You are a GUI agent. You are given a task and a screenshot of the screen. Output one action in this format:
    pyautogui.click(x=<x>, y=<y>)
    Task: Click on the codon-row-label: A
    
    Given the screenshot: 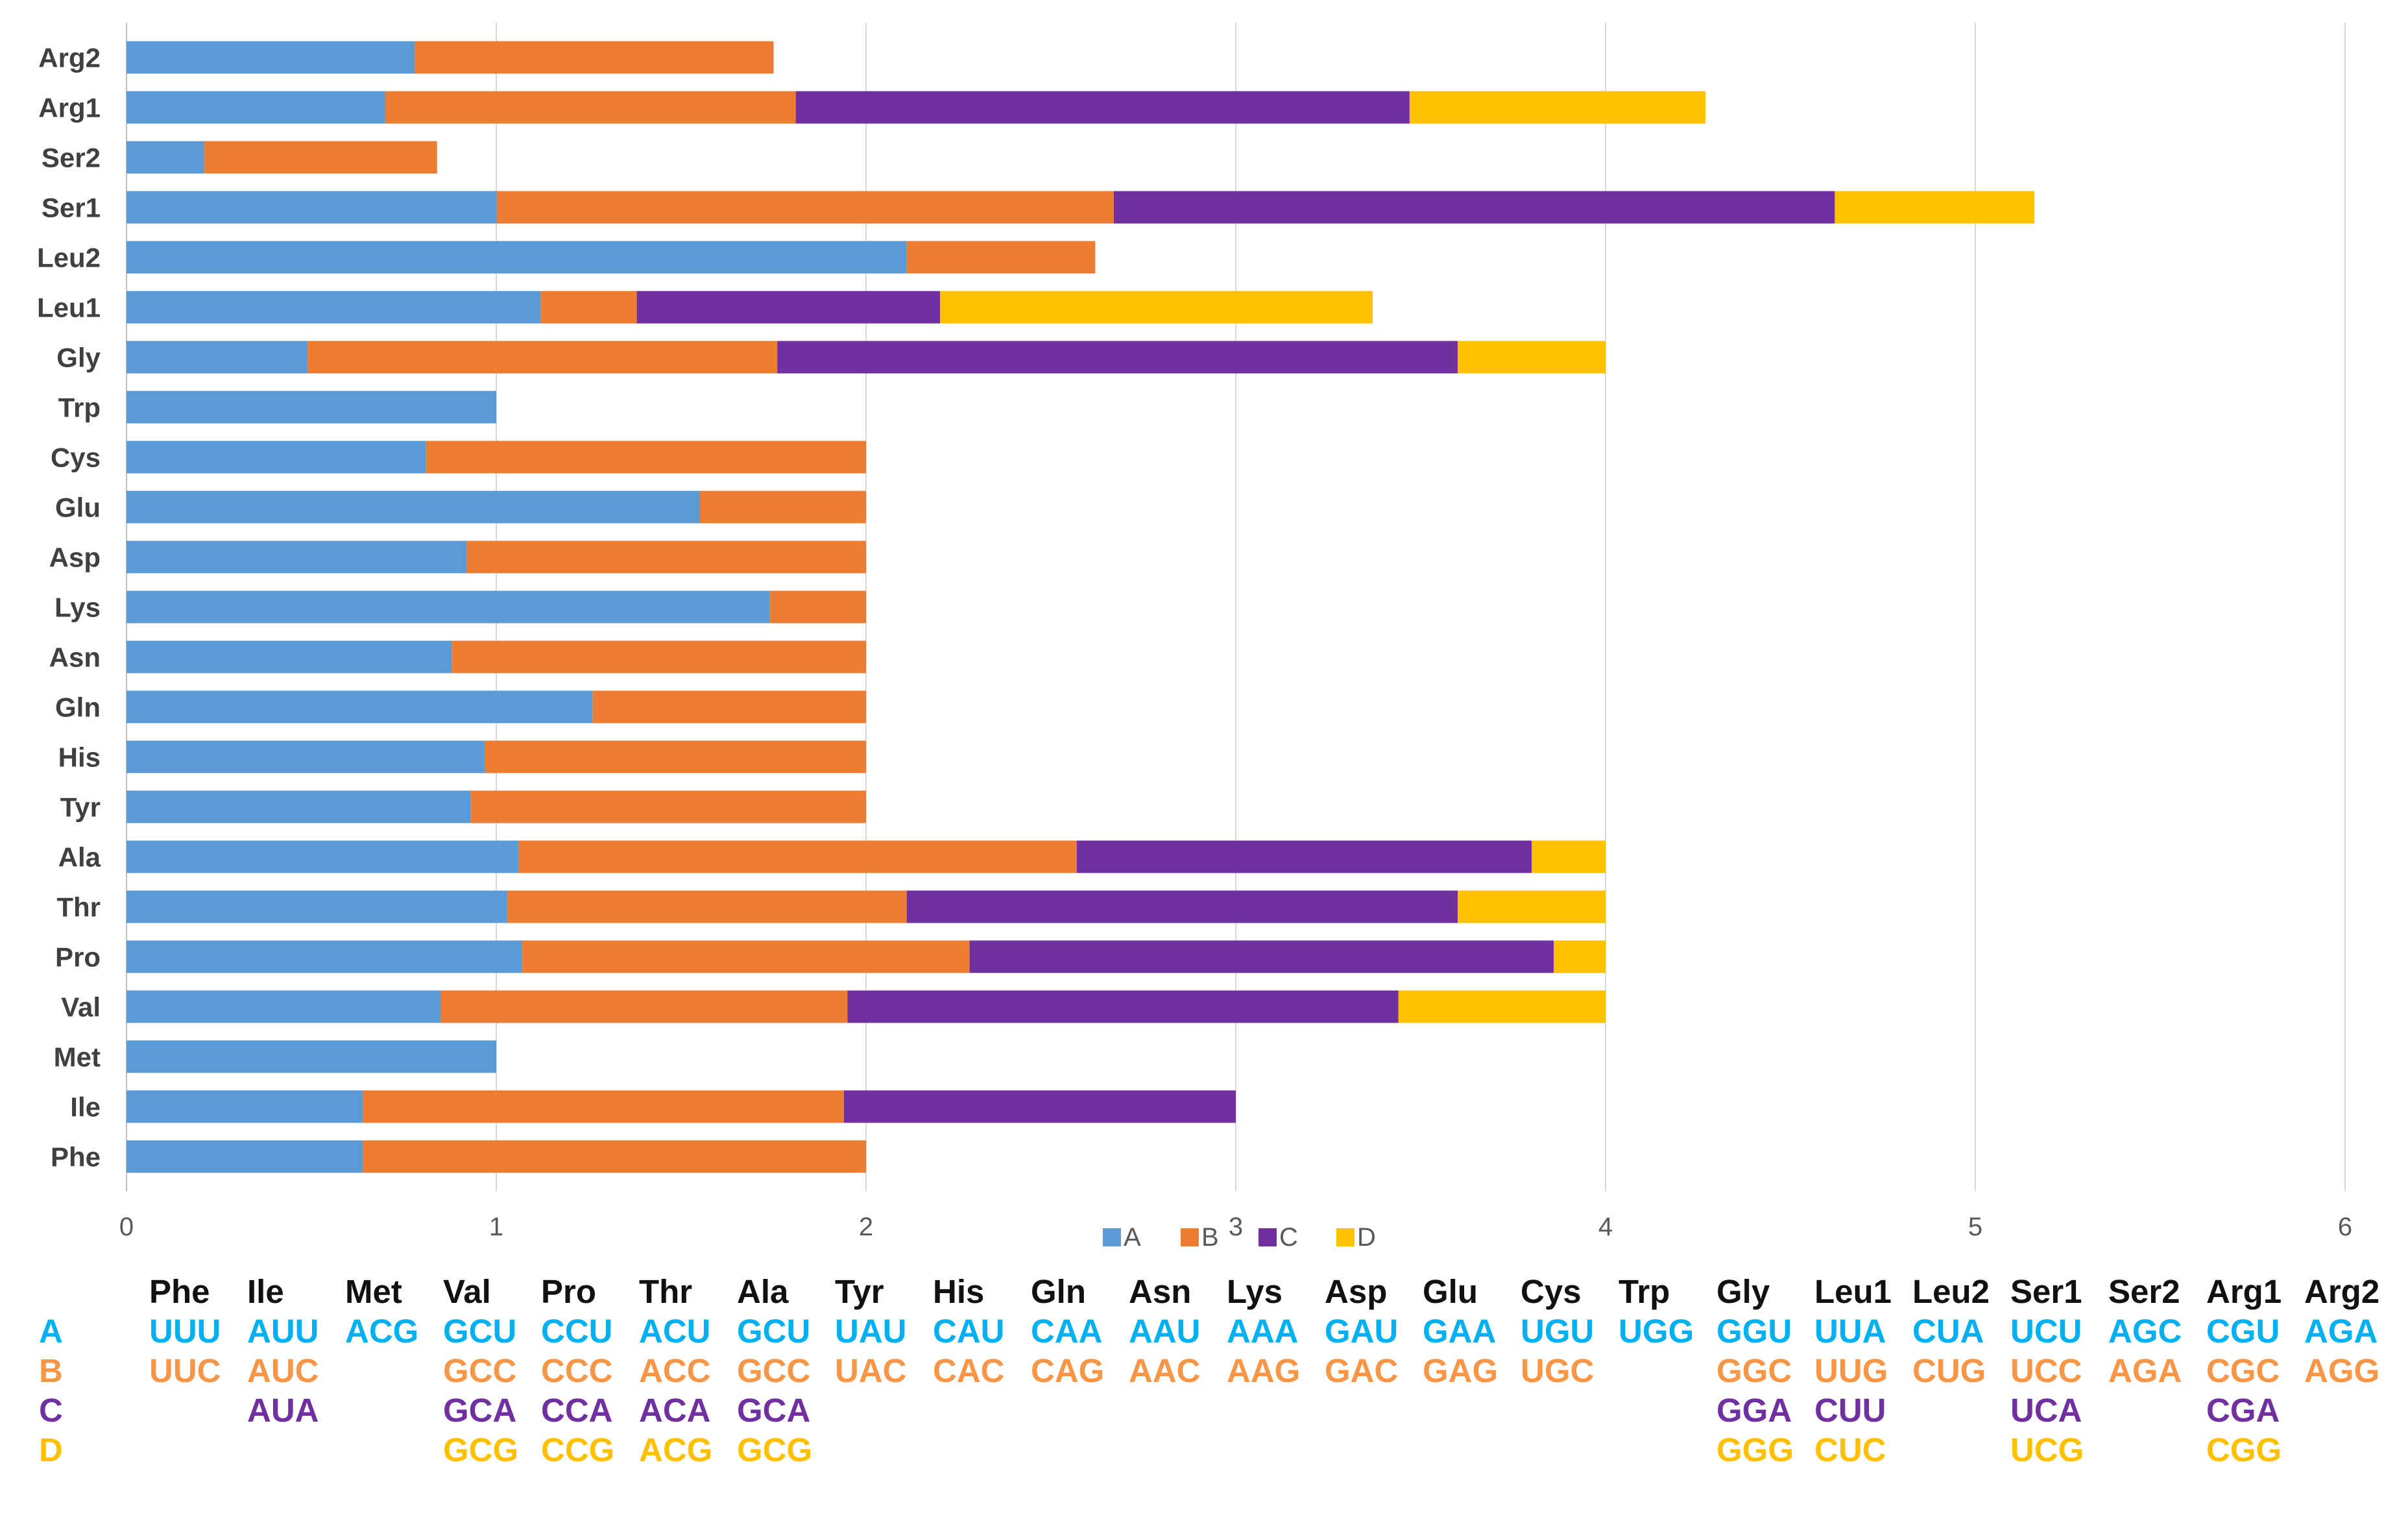 What is the action you would take?
    pyautogui.click(x=51, y=1331)
    